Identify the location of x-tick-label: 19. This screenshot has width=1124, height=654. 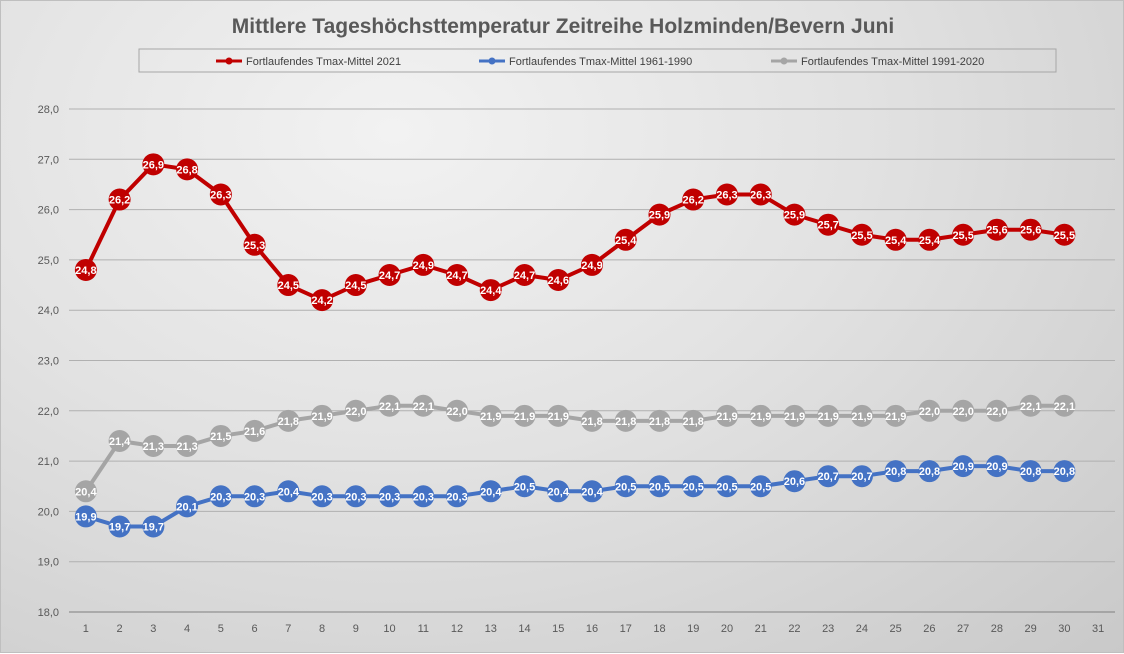
(693, 629).